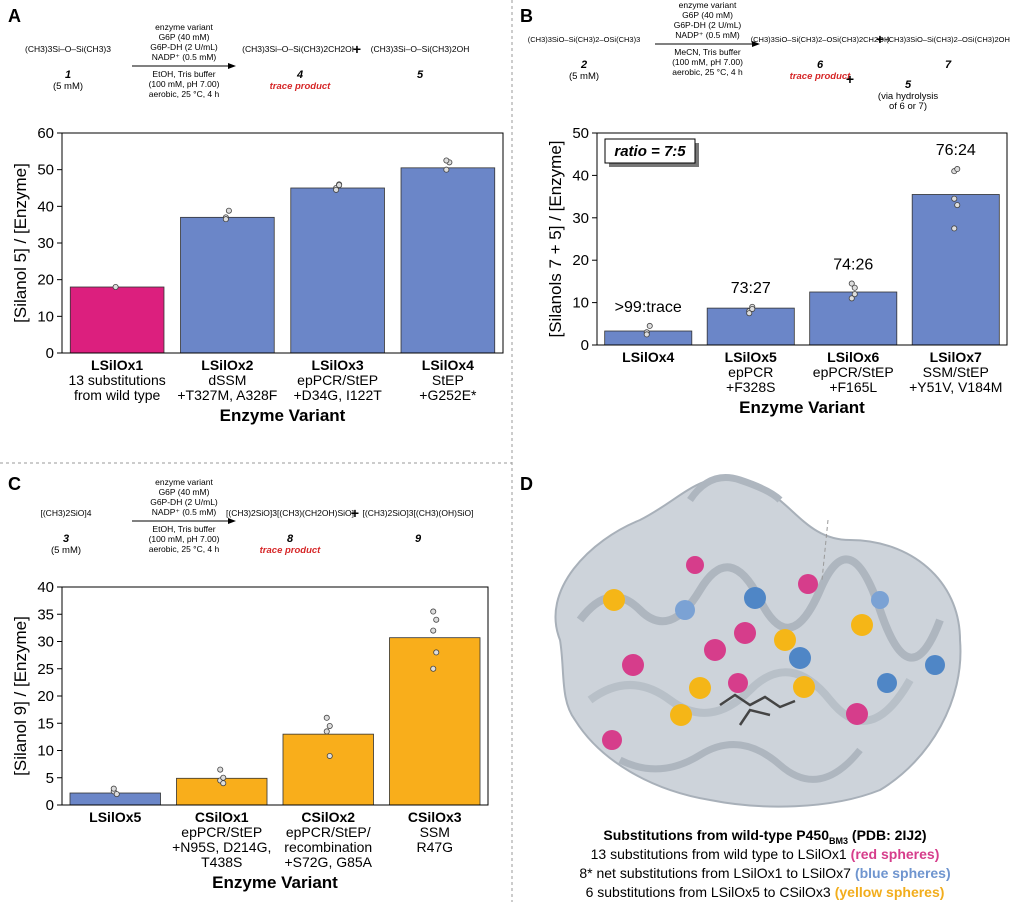 The height and width of the screenshot is (907, 1024). What do you see at coordinates (227, 380) in the screenshot?
I see `category-note: dSSM` at bounding box center [227, 380].